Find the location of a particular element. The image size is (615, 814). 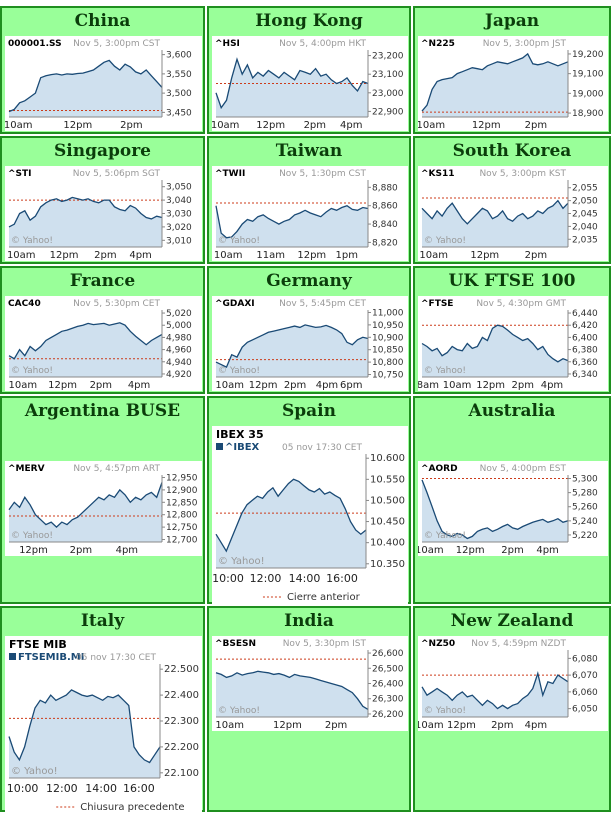

y-tick-label: 6,080 is located at coordinates (585, 659).